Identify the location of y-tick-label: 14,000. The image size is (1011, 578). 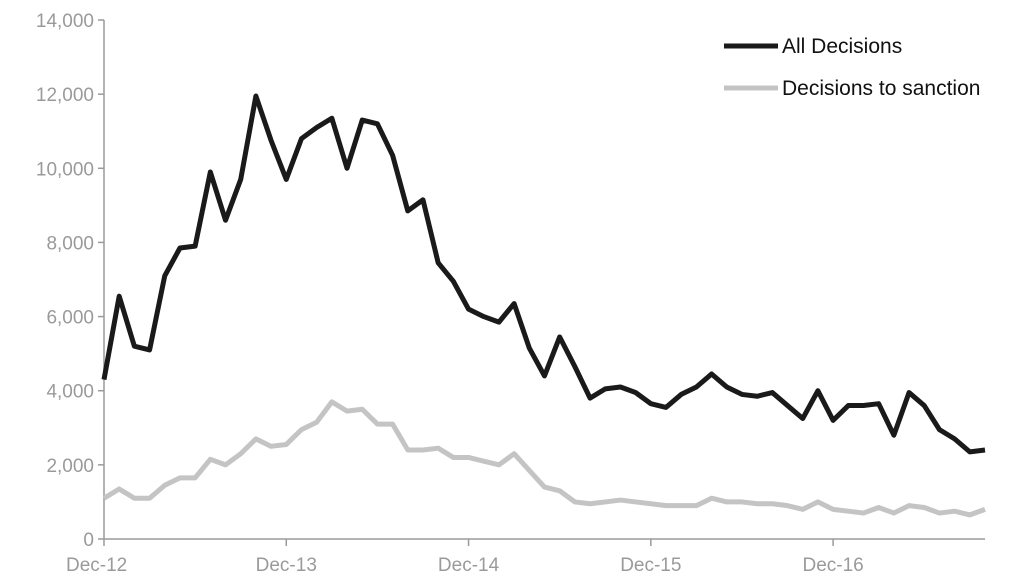
(65, 21).